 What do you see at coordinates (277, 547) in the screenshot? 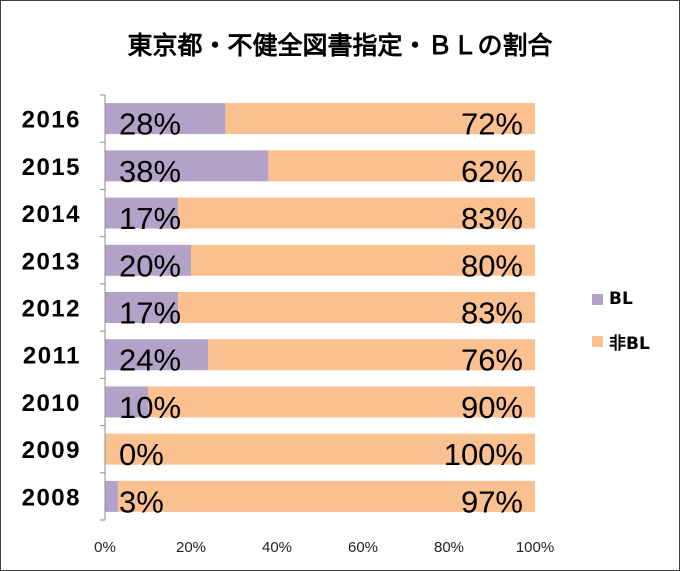
I see `x-tick-label-40: 40%` at bounding box center [277, 547].